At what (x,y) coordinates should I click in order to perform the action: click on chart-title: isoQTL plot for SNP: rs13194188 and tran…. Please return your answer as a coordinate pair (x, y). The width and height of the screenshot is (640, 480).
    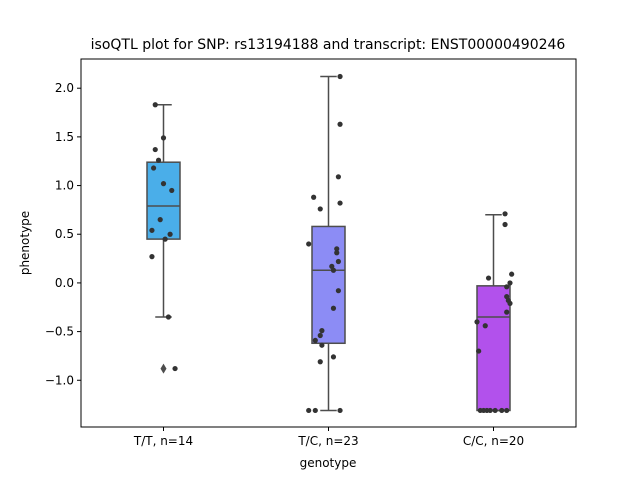
    Looking at the image, I should click on (328, 45).